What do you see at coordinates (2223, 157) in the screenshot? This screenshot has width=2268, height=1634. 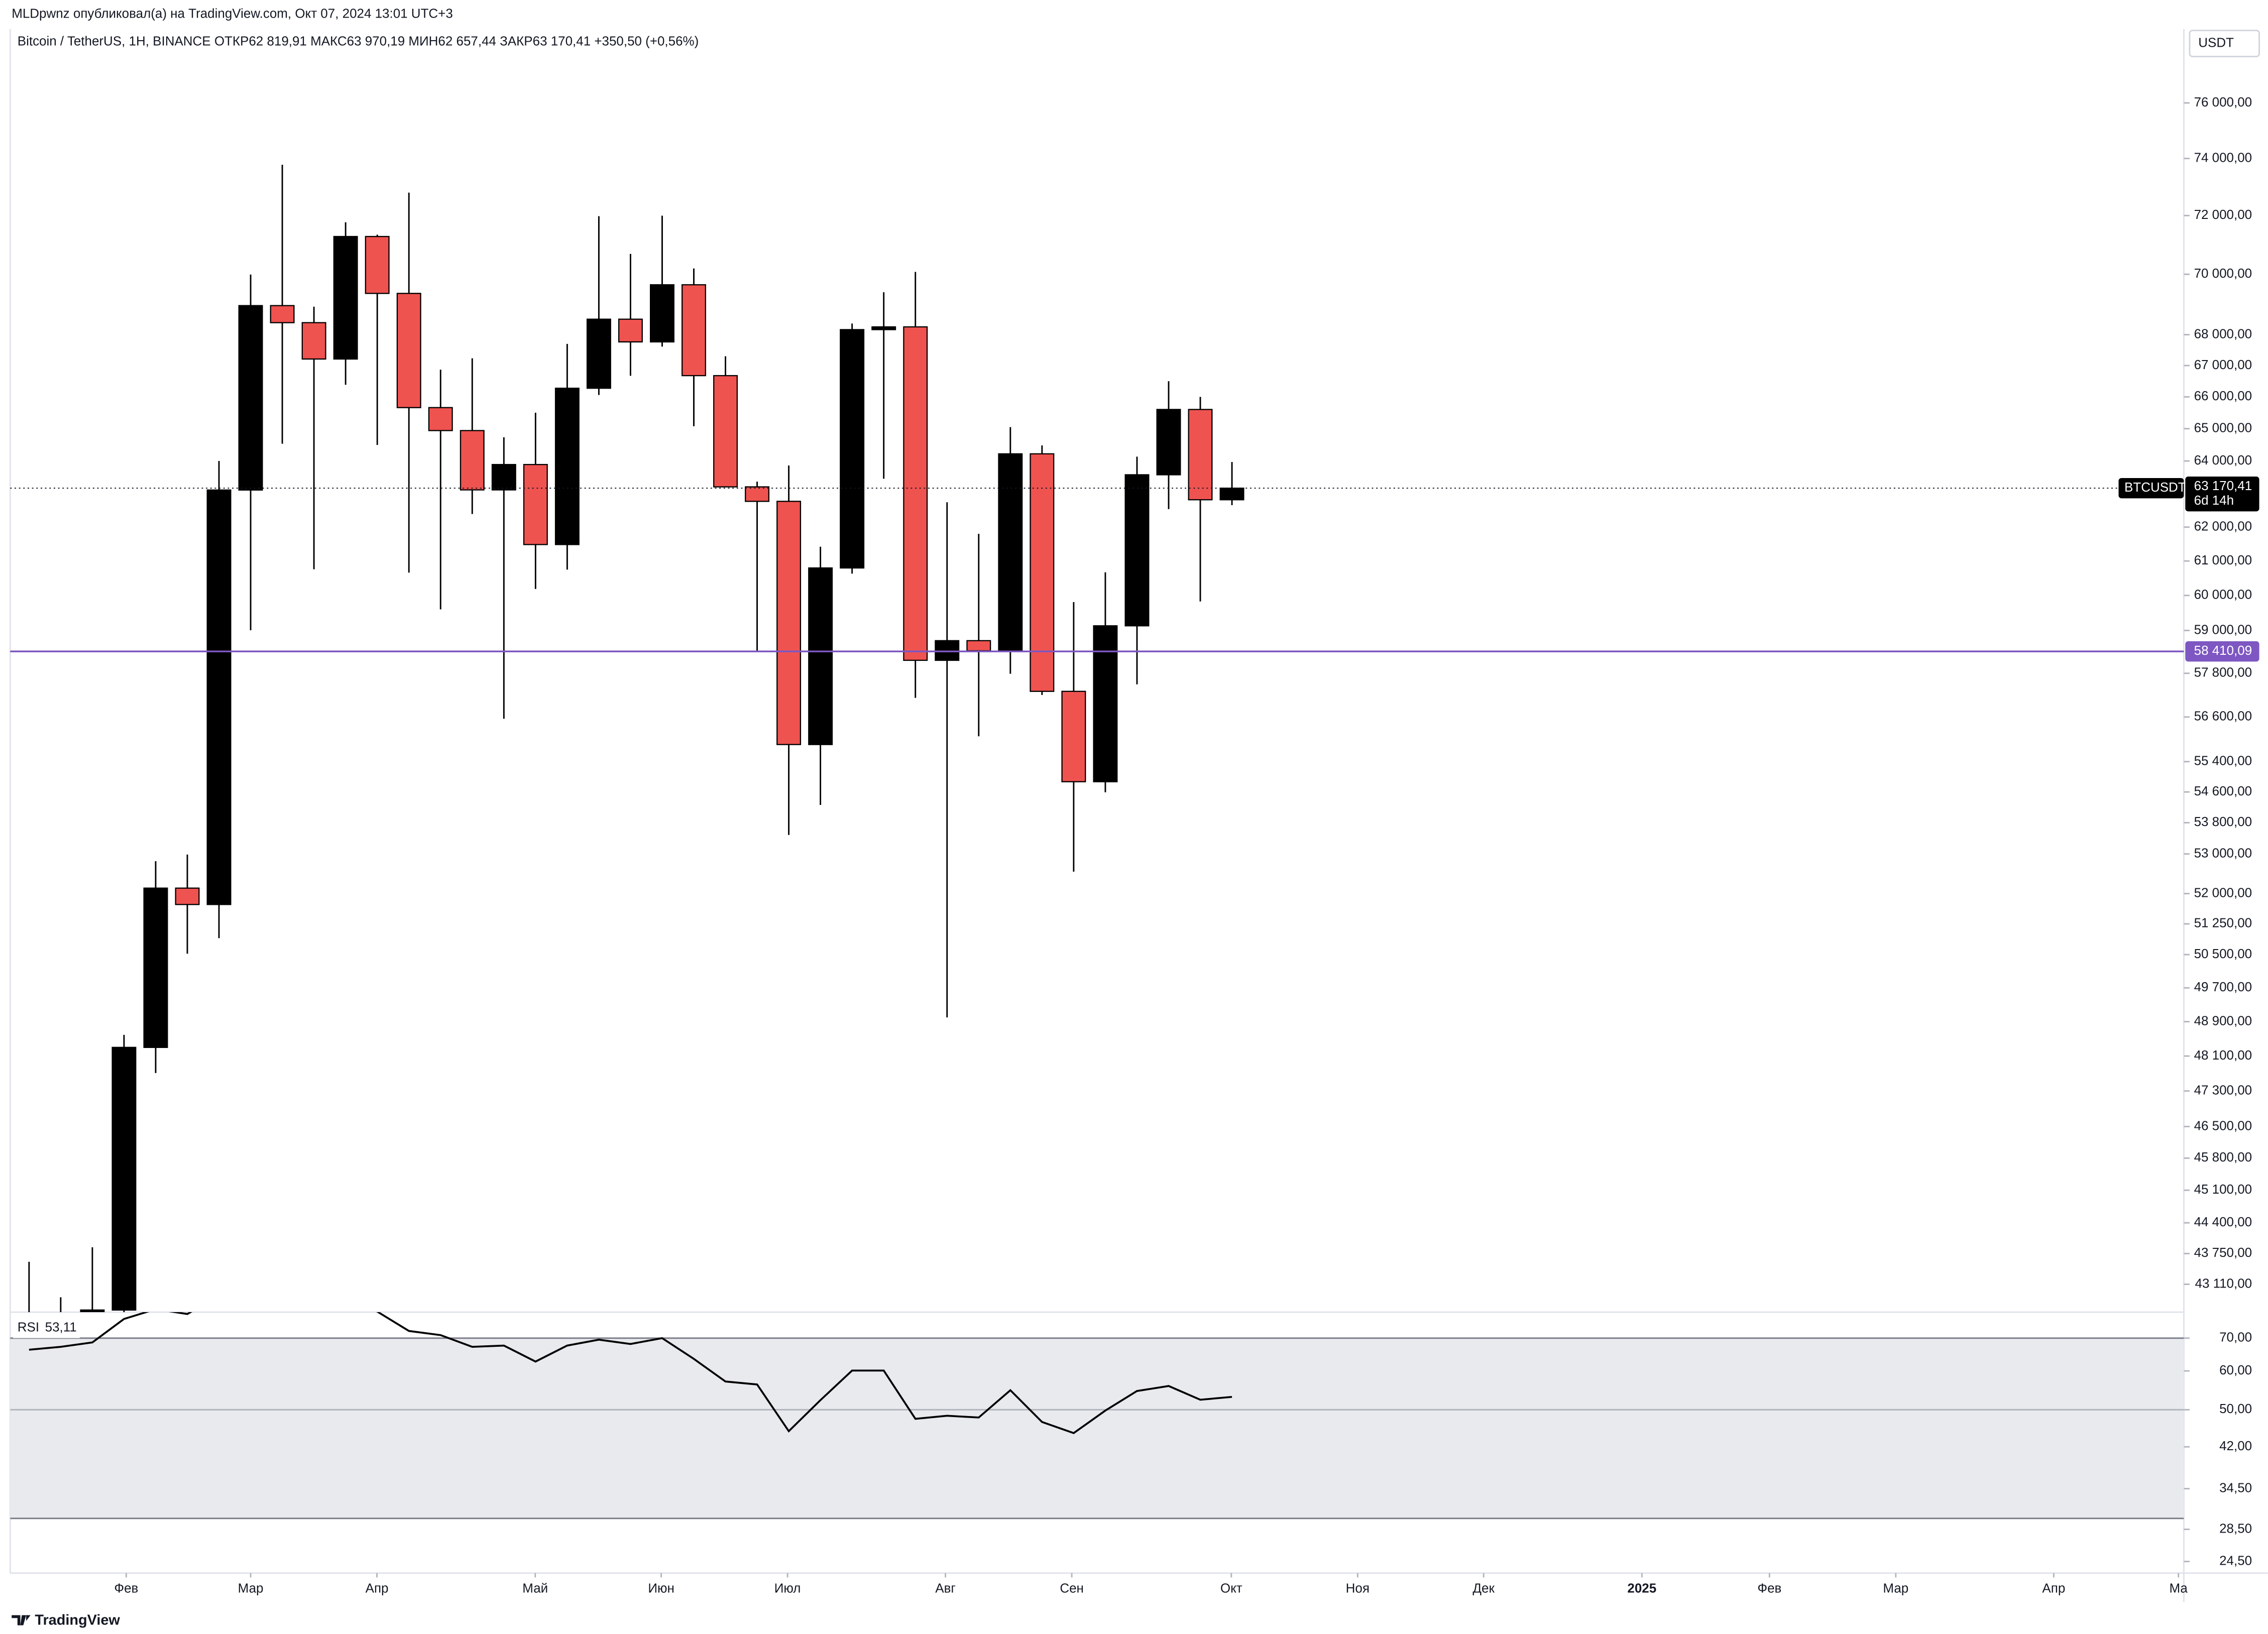 I see `y-tick-label: 74 000,00` at bounding box center [2223, 157].